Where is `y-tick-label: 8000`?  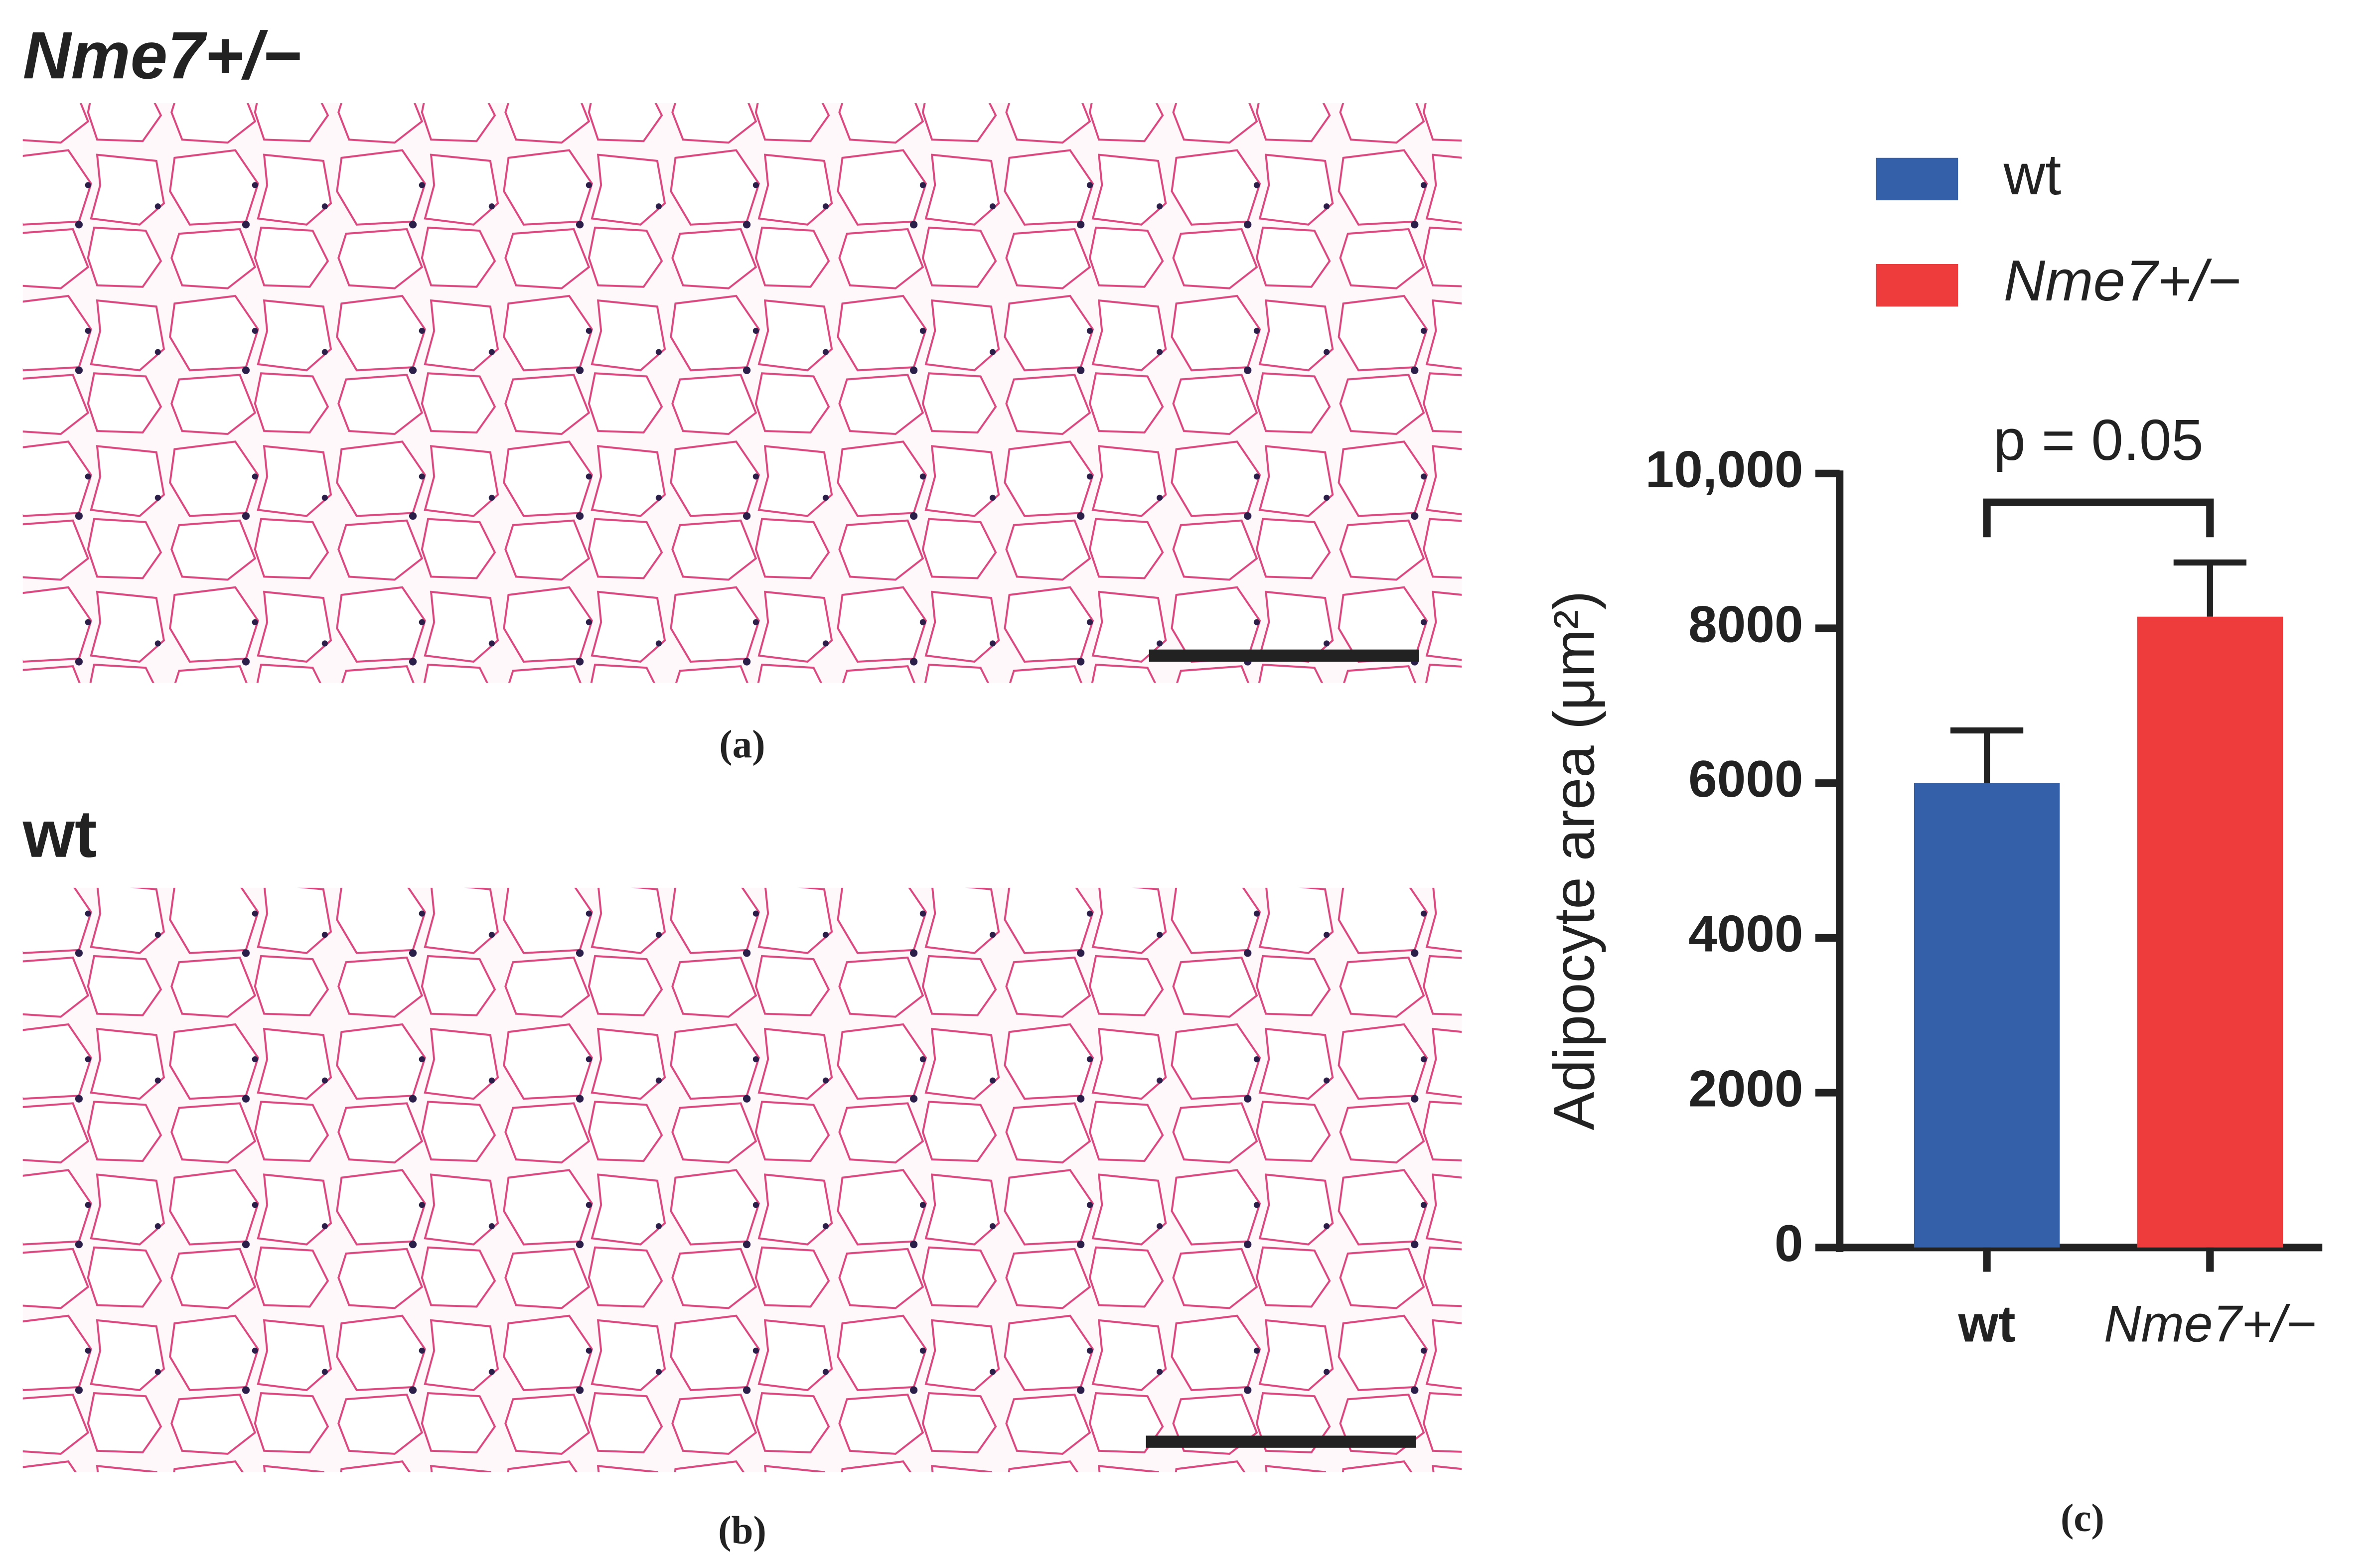
y-tick-label: 8000 is located at coordinates (1745, 624).